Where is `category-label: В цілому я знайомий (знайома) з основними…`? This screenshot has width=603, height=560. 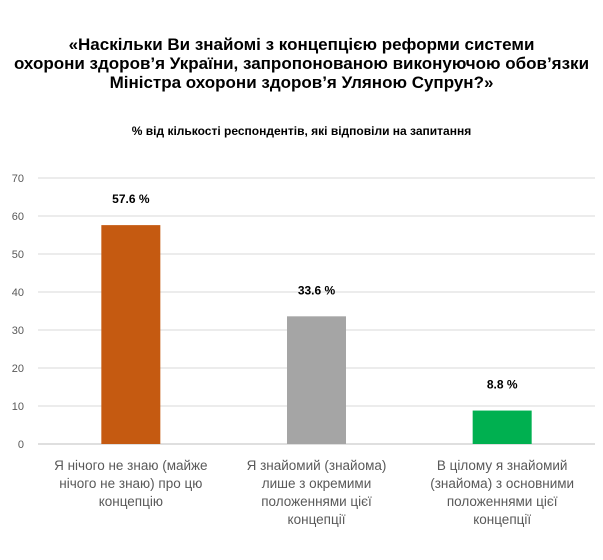
category-label: В цілому я знайомий (знайома) з основними… is located at coordinates (502, 493).